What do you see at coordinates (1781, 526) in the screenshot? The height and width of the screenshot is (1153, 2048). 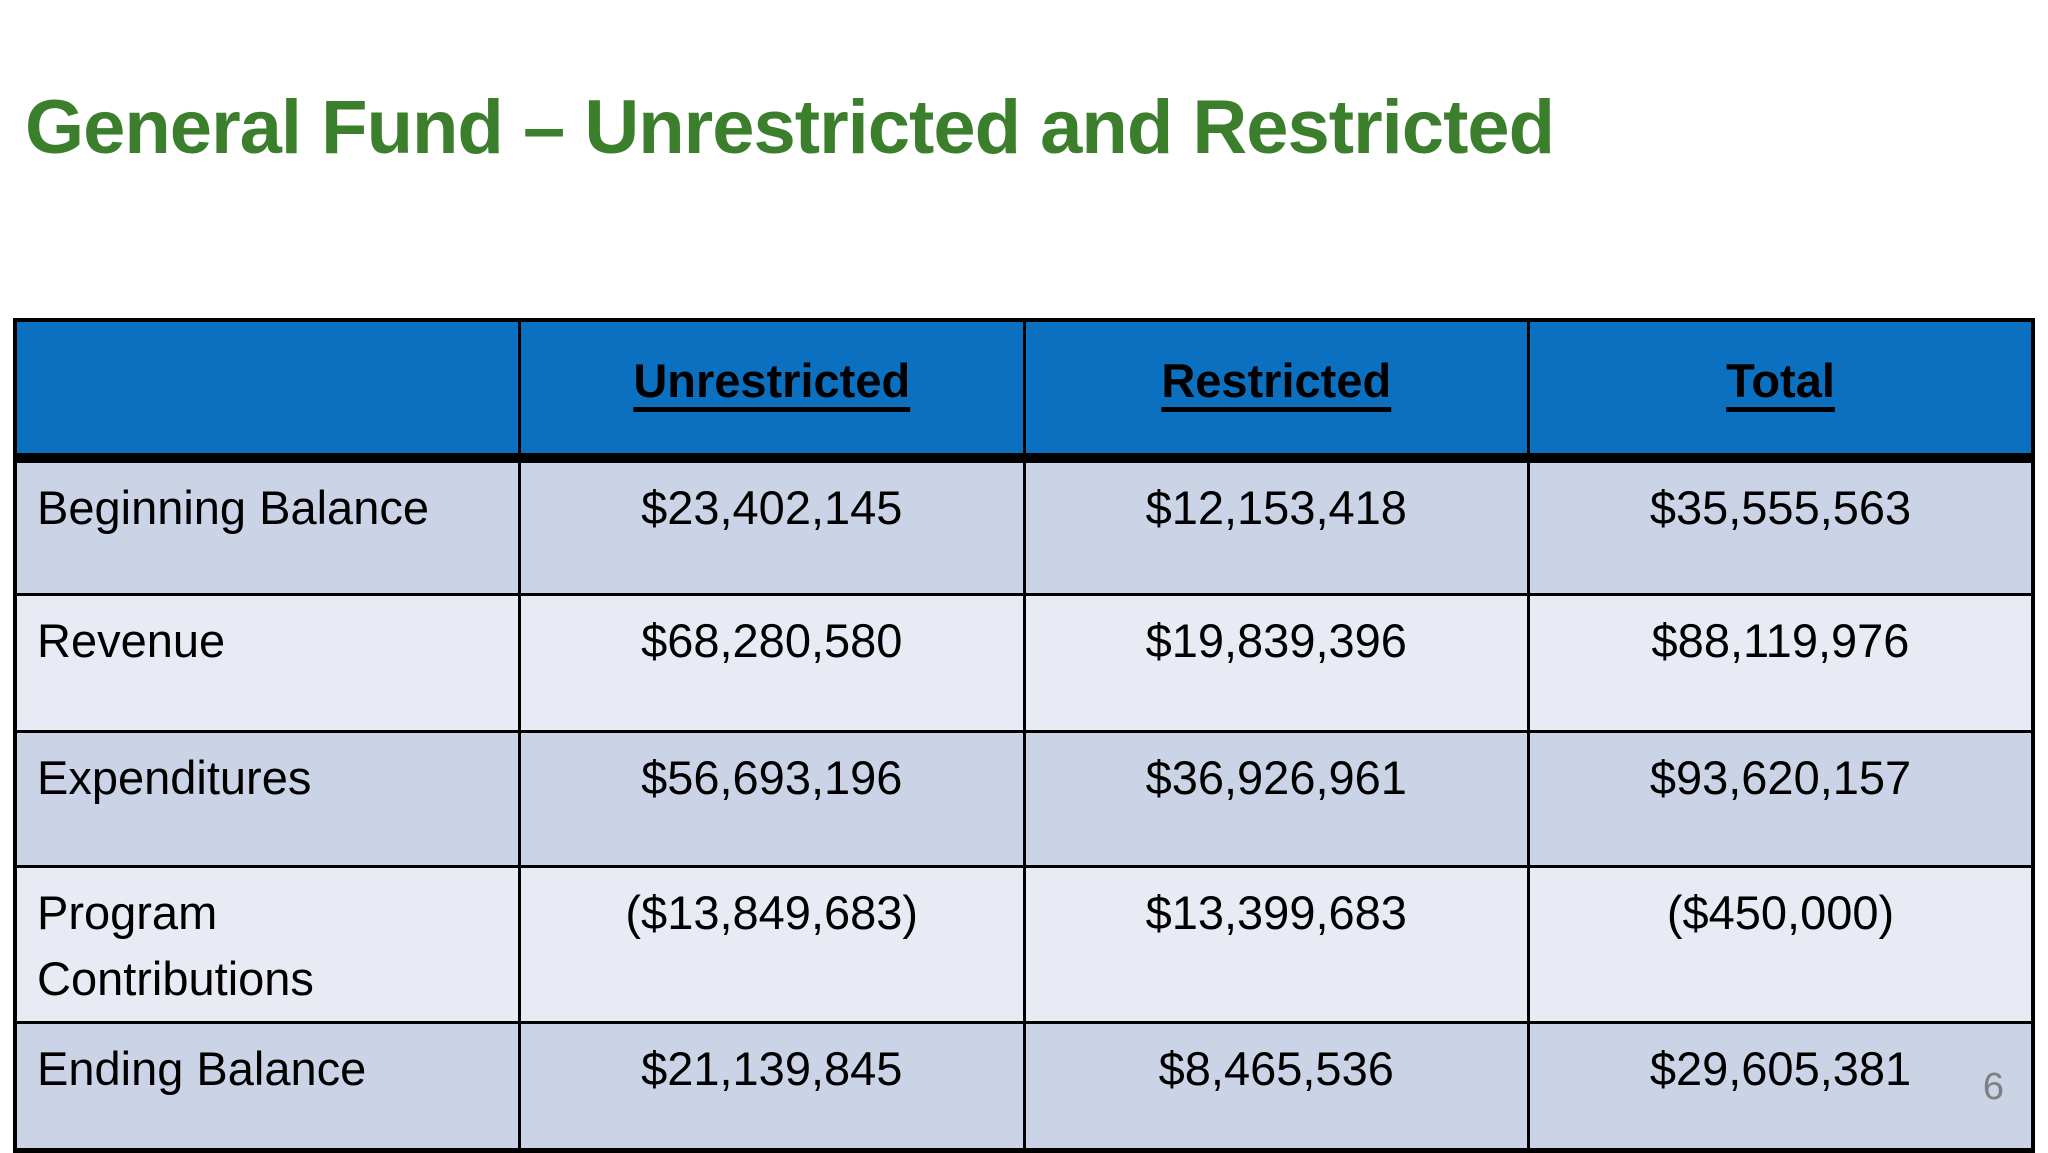 I see `cell-value-total: $35,555,563` at bounding box center [1781, 526].